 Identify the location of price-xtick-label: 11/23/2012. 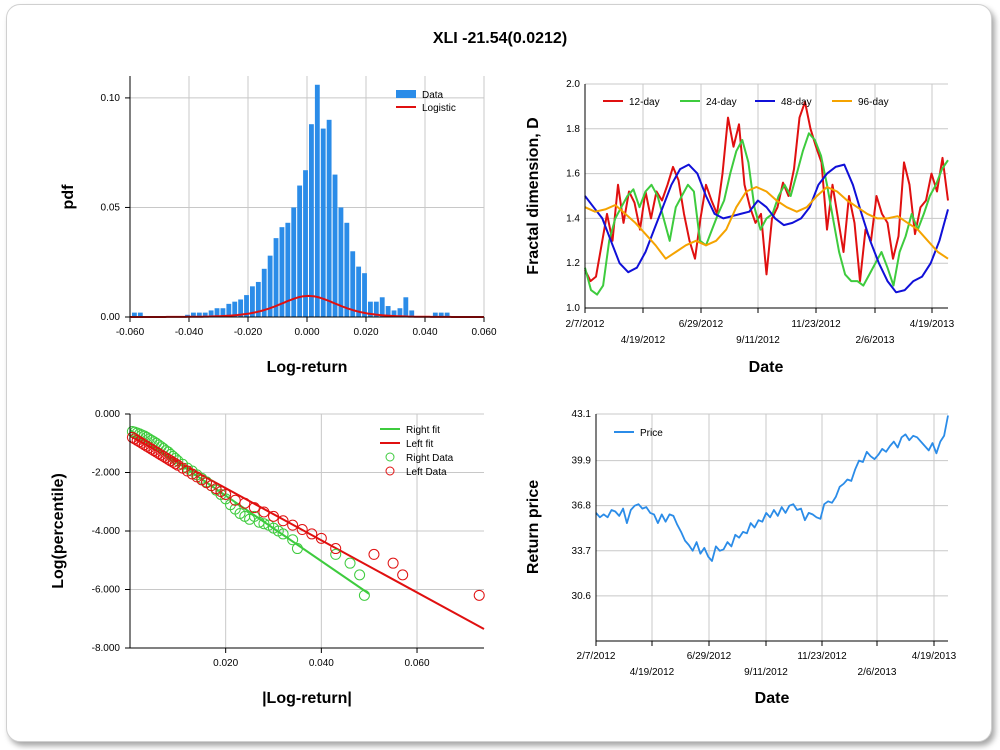
(822, 656).